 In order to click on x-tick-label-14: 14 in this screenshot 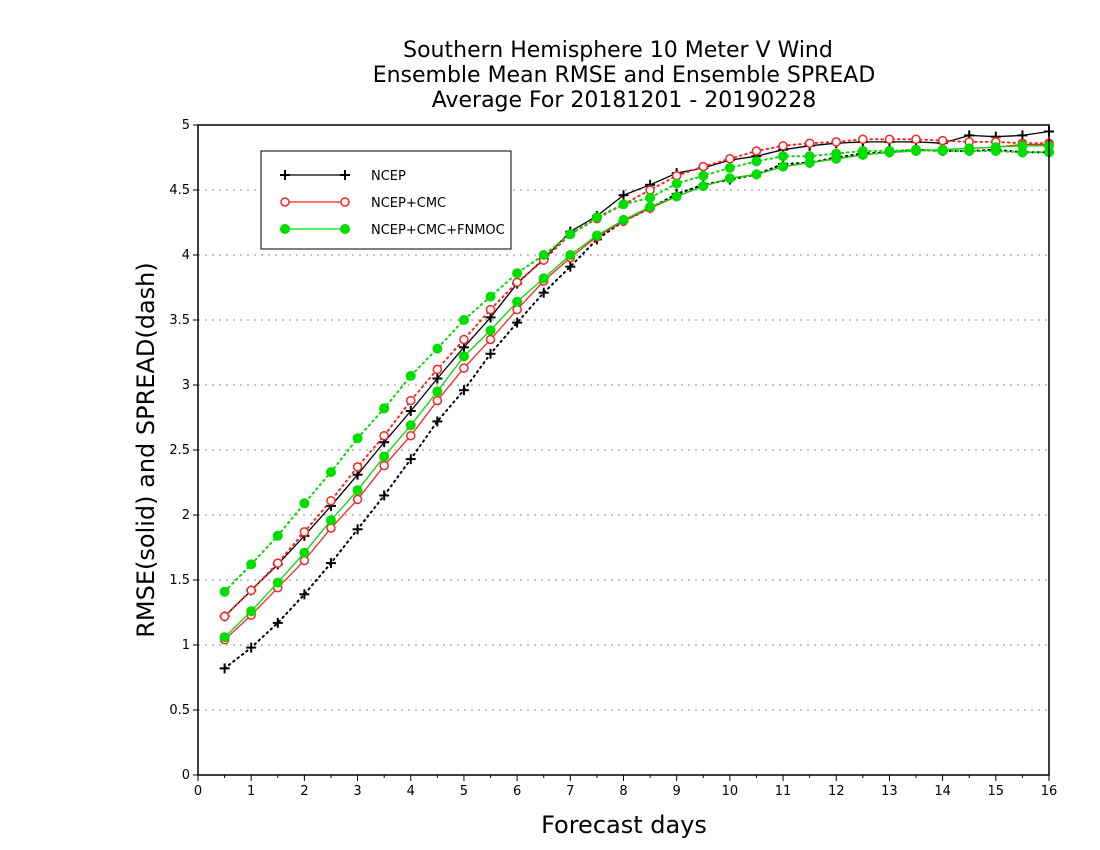, I will do `click(942, 791)`.